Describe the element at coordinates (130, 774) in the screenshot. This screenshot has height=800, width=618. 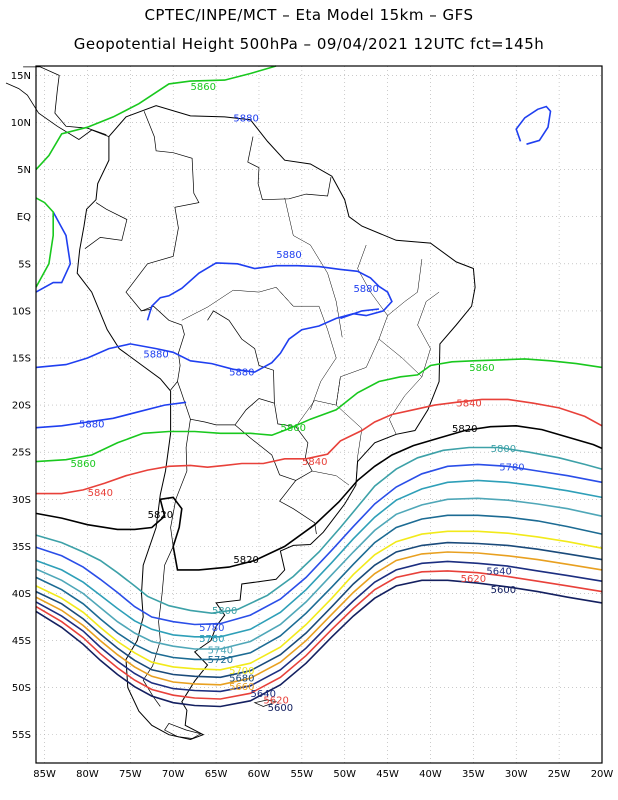
I see `lon-tick-label: 75W` at that location.